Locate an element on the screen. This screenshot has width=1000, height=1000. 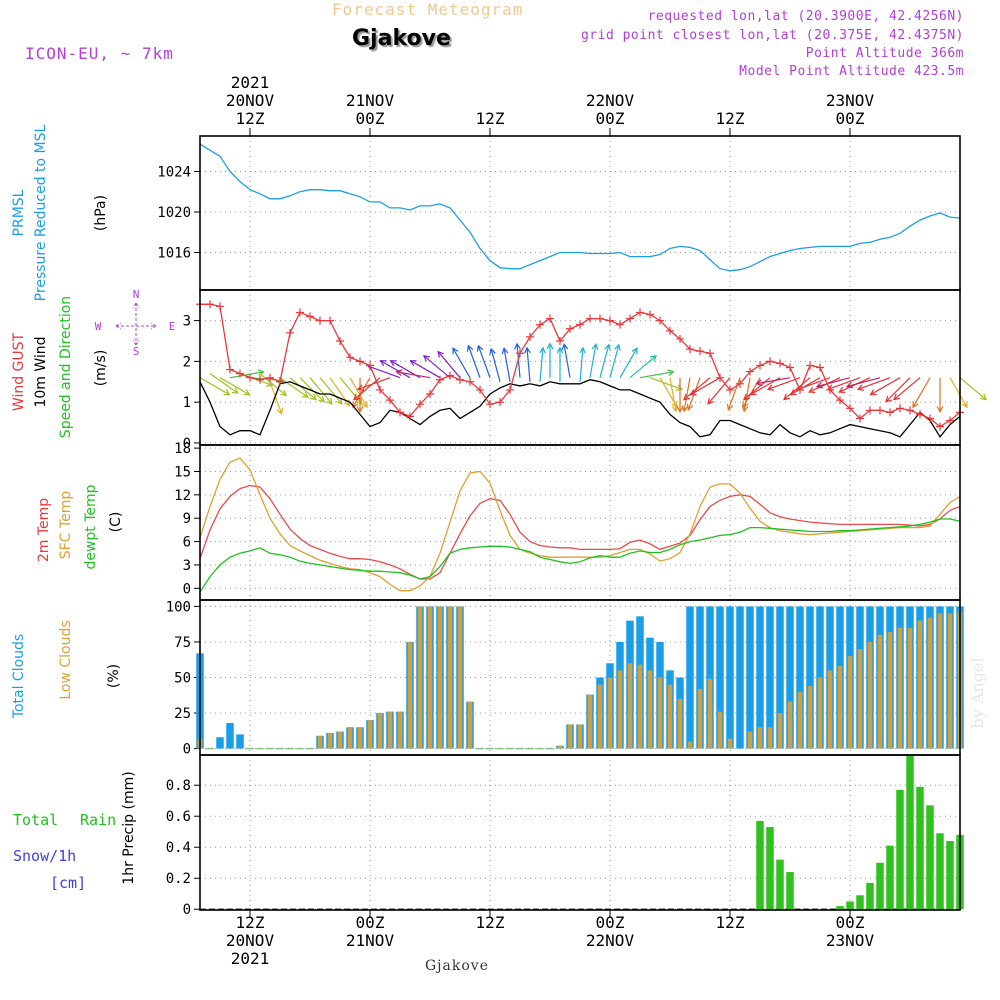
panel-precip-bg is located at coordinates (580, 832).